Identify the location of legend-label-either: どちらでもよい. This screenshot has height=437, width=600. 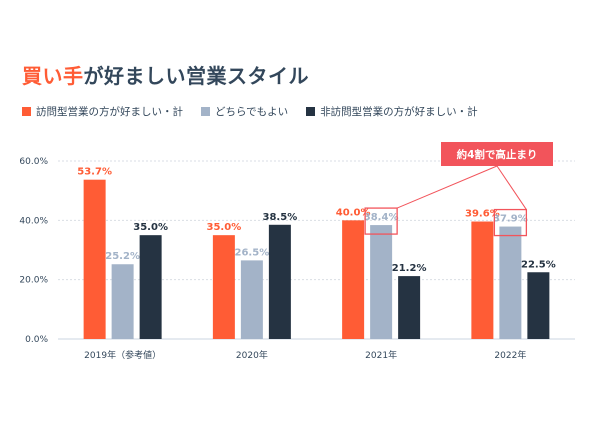
(252, 112).